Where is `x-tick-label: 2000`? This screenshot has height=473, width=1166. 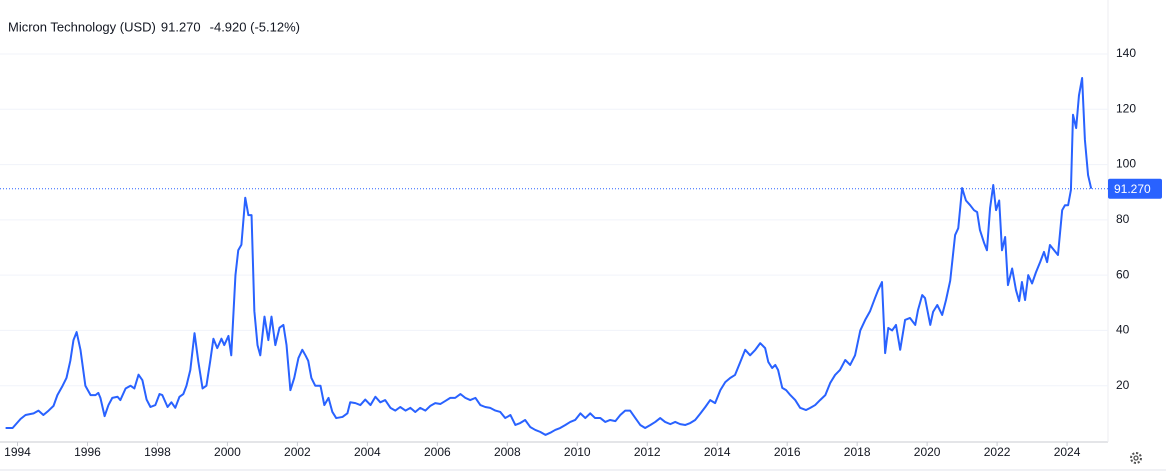
x-tick-label: 2000 is located at coordinates (227, 452).